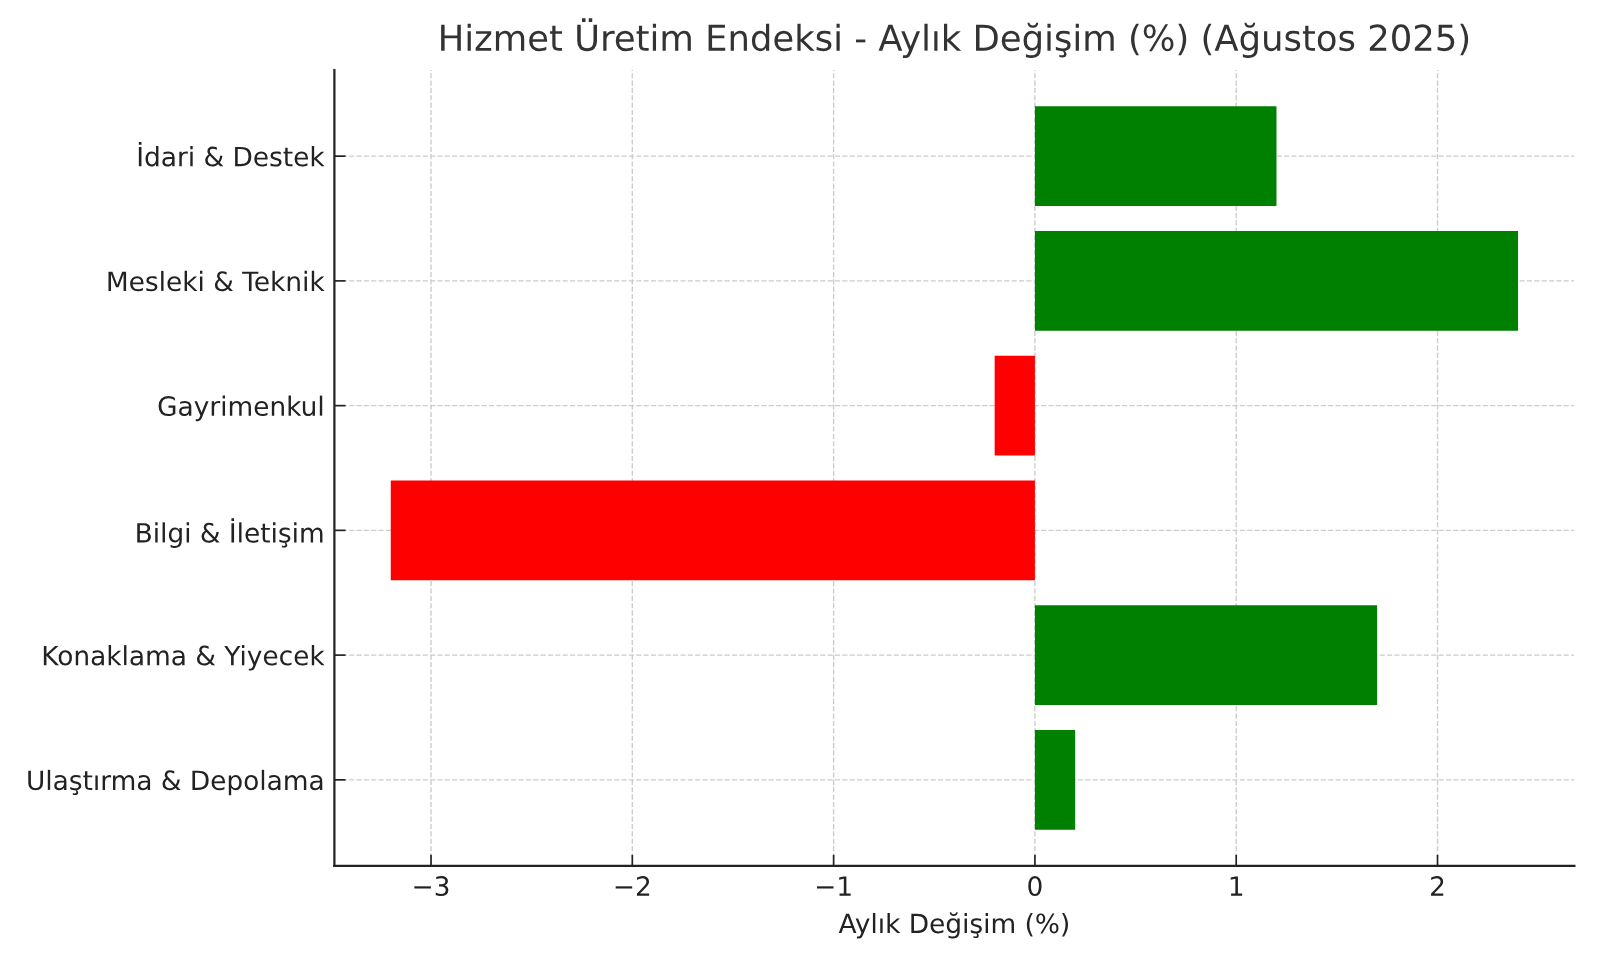 The image size is (1600, 960). What do you see at coordinates (431, 886) in the screenshot?
I see `x-tick-label: −3` at bounding box center [431, 886].